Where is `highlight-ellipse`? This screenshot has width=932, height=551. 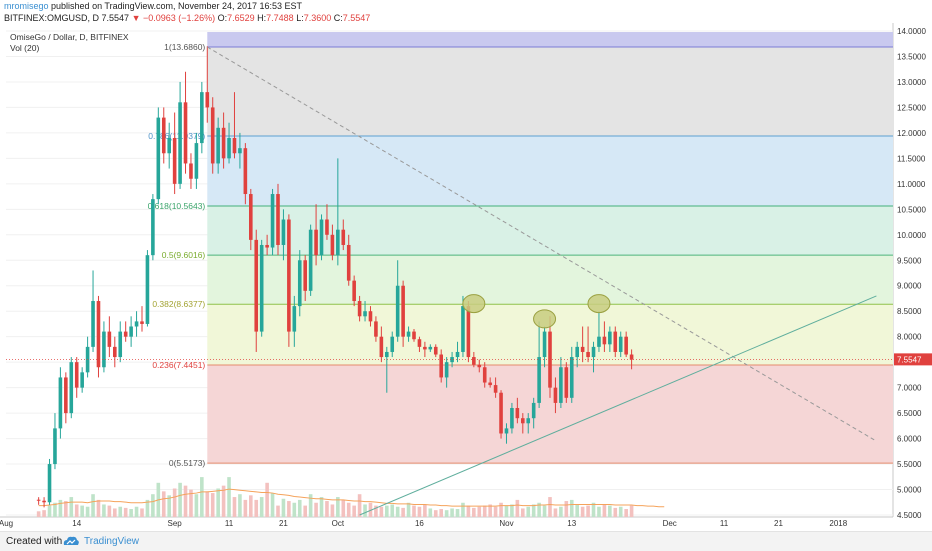
highlight-ellipse is located at coordinates (474, 304).